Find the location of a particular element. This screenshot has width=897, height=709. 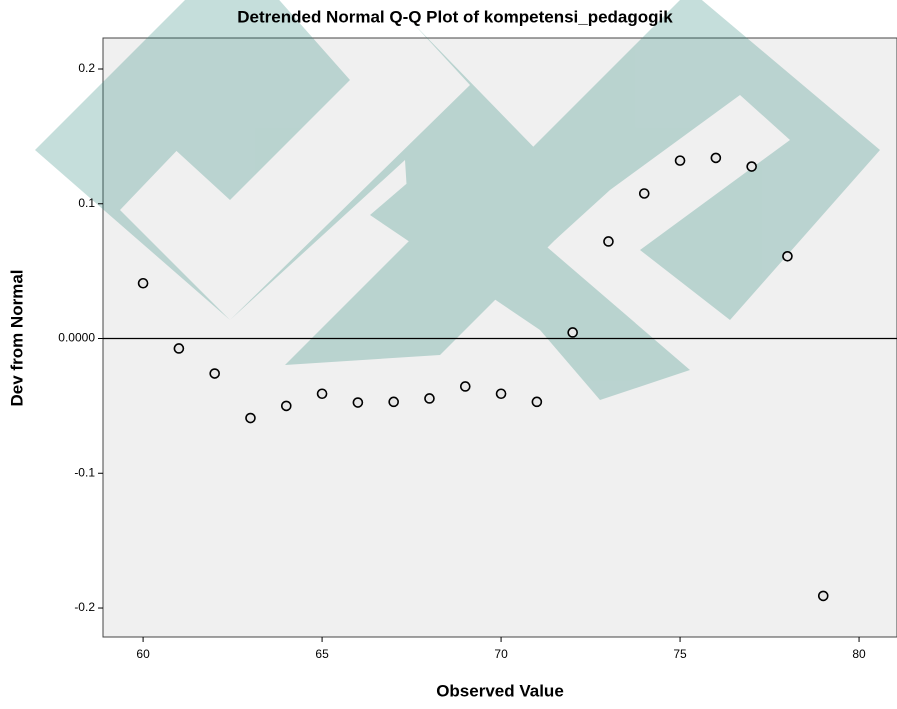

y-tick-label: 0.2 is located at coordinates (86, 68).